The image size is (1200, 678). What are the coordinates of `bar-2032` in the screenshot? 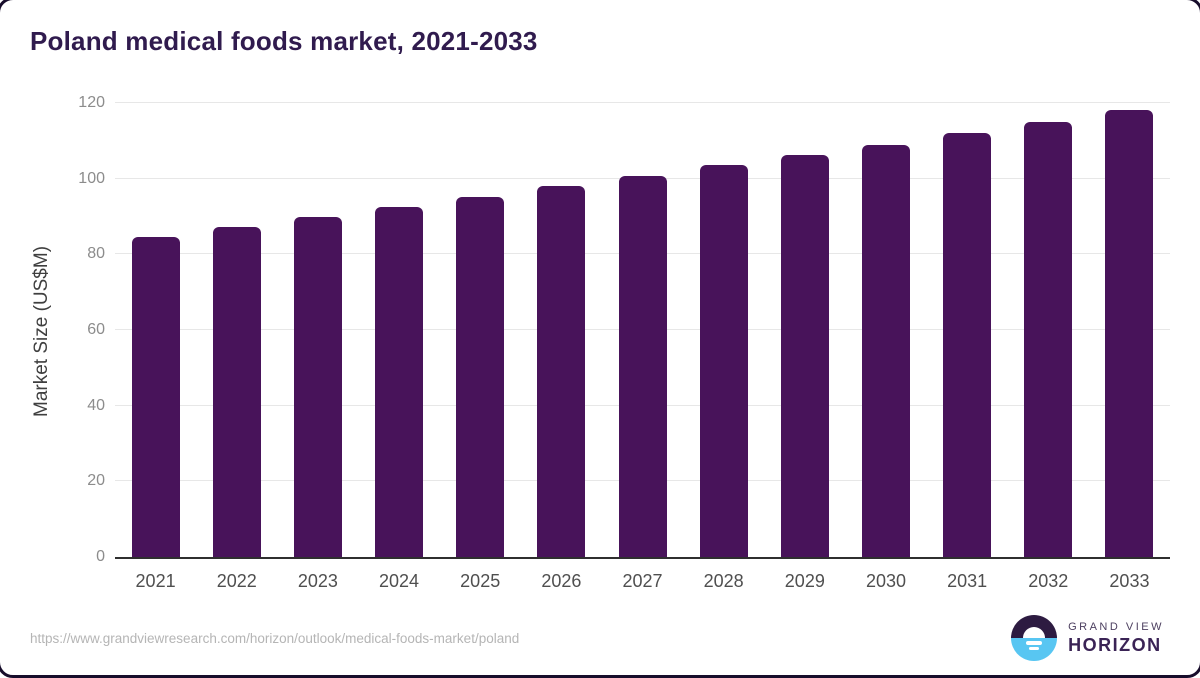 It's located at (1048, 339).